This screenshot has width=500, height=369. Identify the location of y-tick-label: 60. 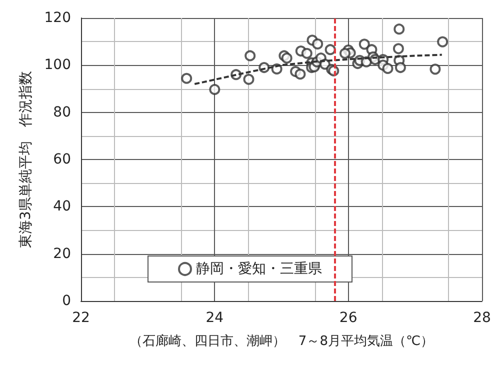
(62, 160).